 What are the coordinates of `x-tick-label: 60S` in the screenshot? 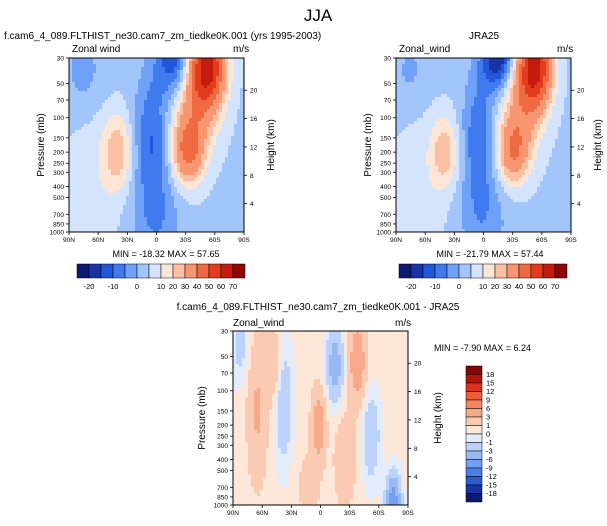 It's located at (215, 240).